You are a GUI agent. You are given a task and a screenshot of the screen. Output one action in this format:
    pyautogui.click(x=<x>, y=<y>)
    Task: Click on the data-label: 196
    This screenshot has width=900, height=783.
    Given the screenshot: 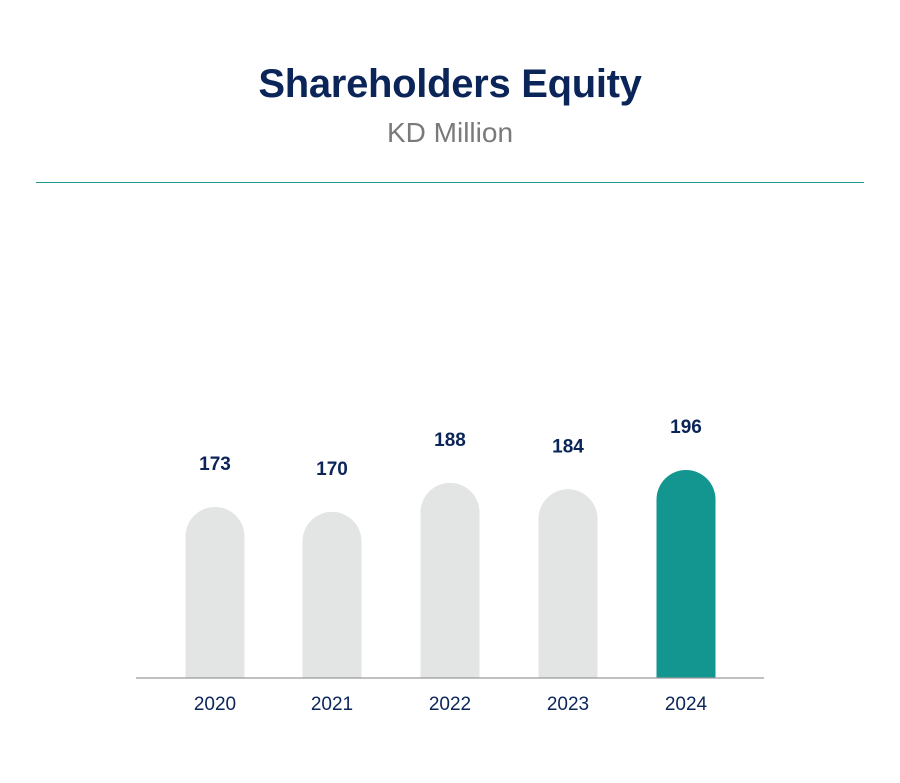 What is the action you would take?
    pyautogui.click(x=686, y=427)
    